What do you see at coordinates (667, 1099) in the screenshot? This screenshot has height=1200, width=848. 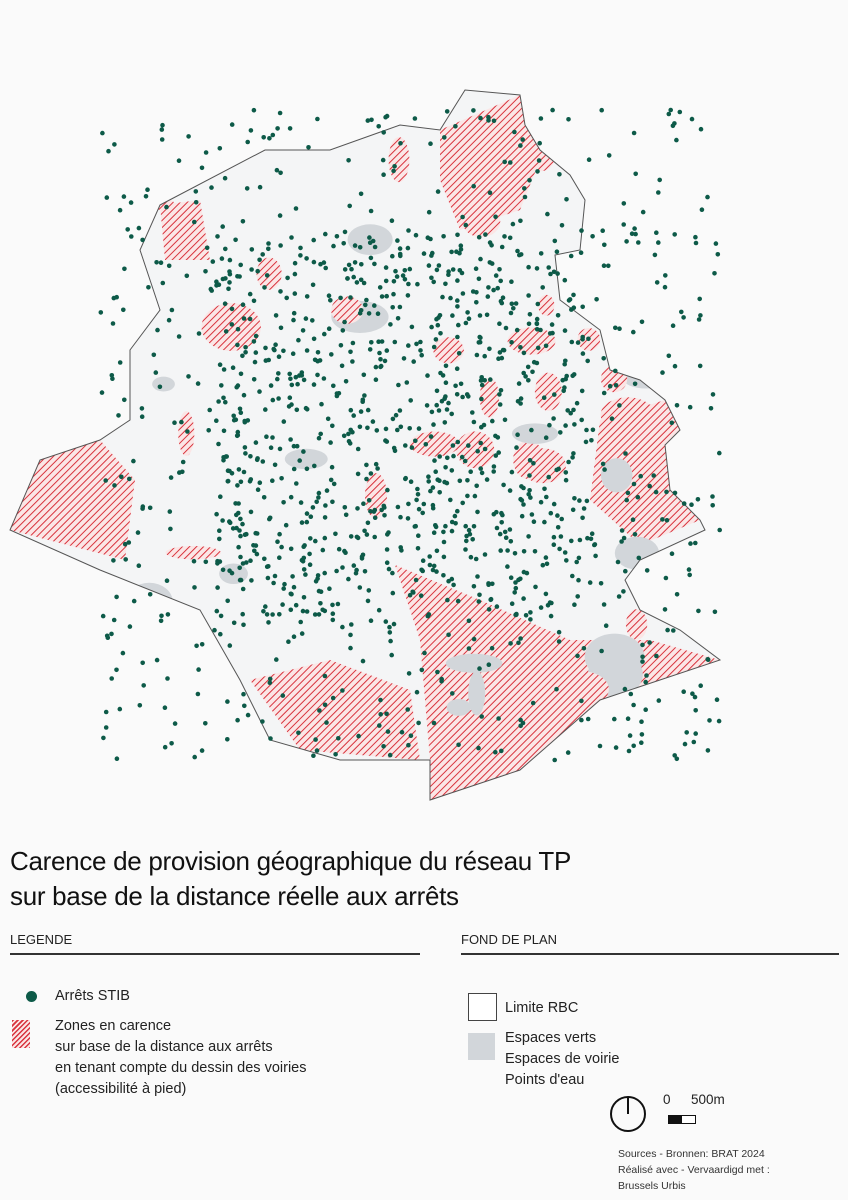 I see `scale-zero: 0` at bounding box center [667, 1099].